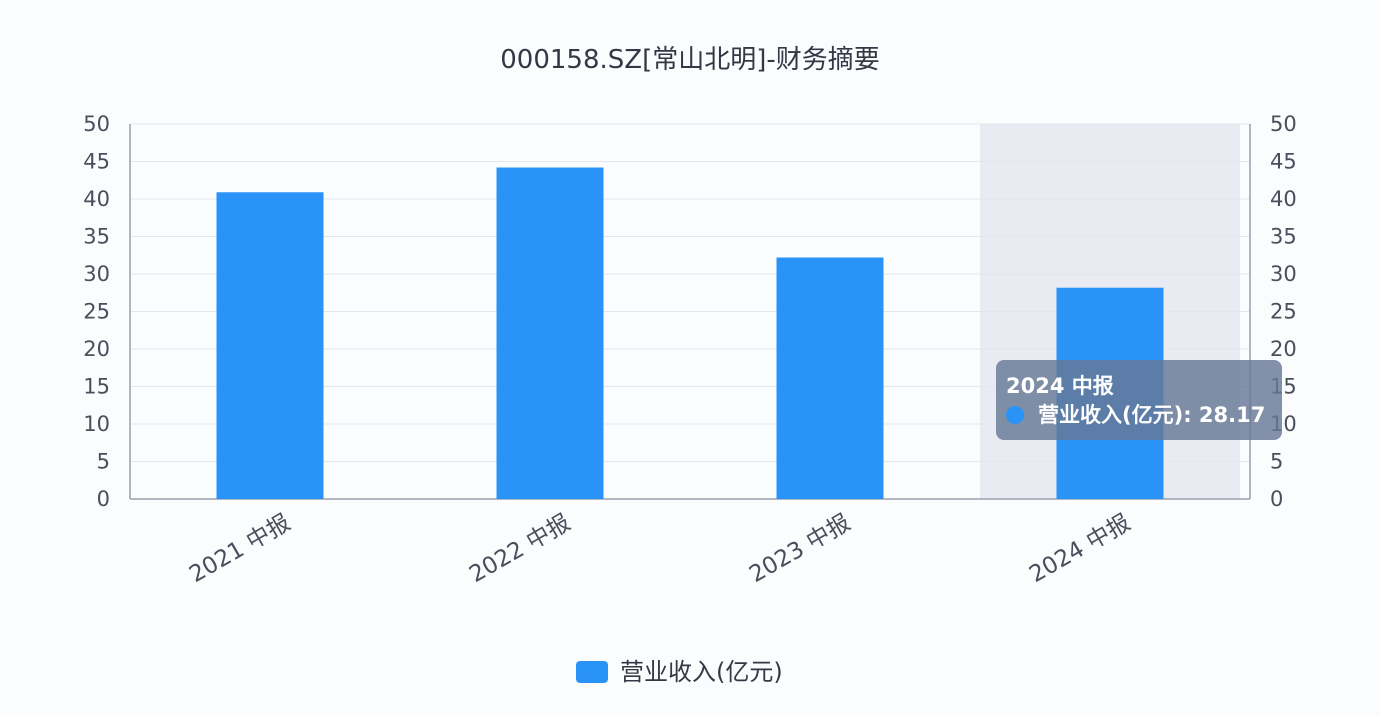  What do you see at coordinates (1283, 199) in the screenshot?
I see `y2-tick-label: 40` at bounding box center [1283, 199].